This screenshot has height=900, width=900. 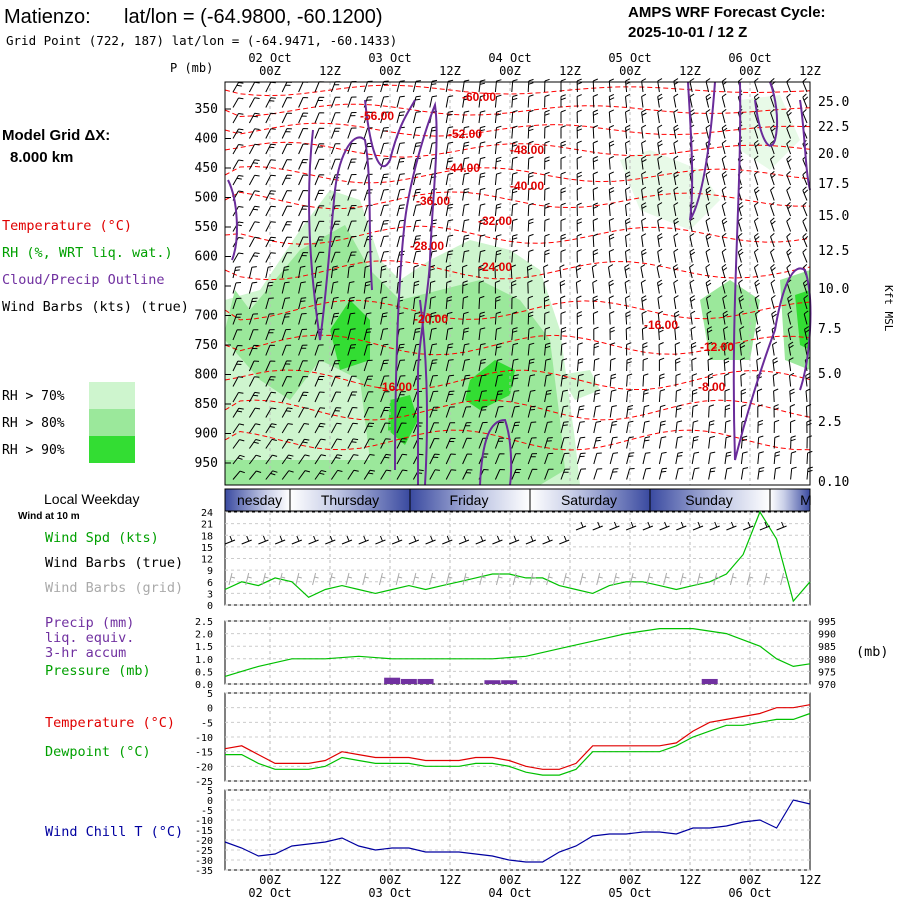 What do you see at coordinates (517, 200) in the screenshot?
I see `temperature-contour` at bounding box center [517, 200].